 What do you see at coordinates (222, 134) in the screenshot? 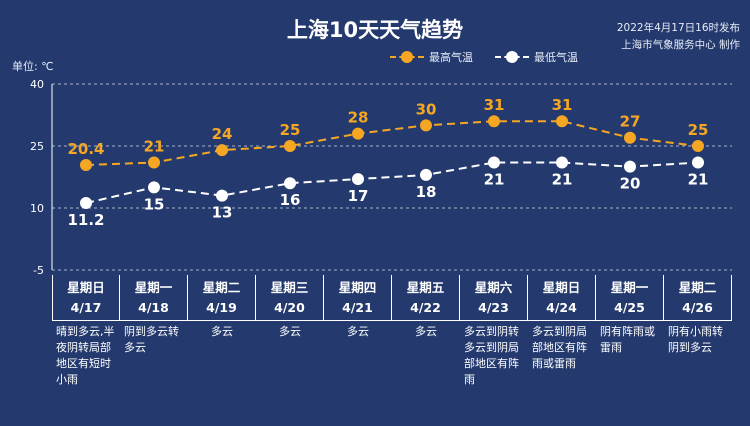
I see `data-label-high: 24` at bounding box center [222, 134].